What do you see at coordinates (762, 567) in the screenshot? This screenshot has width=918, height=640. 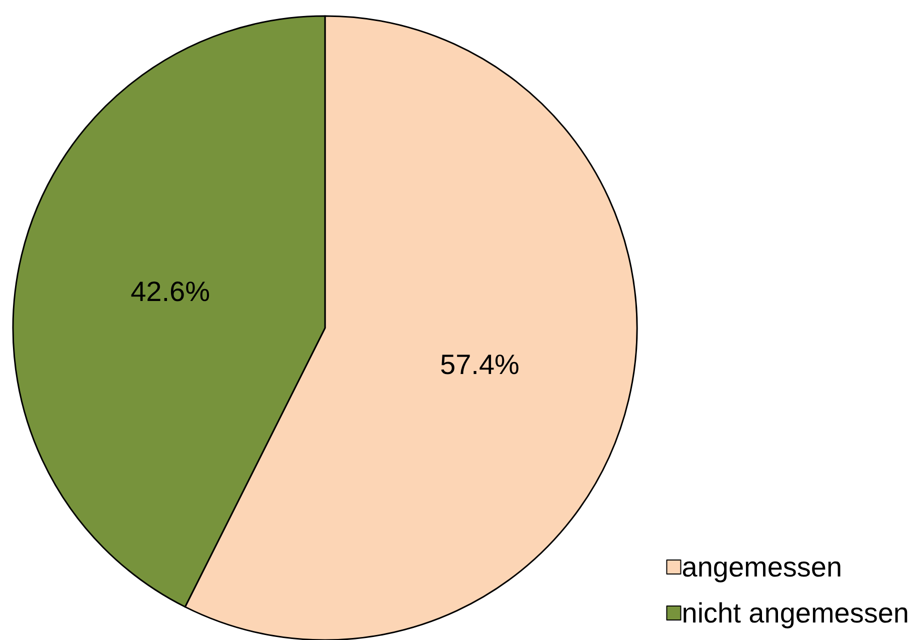 I see `legend-label: angemessen` at bounding box center [762, 567].